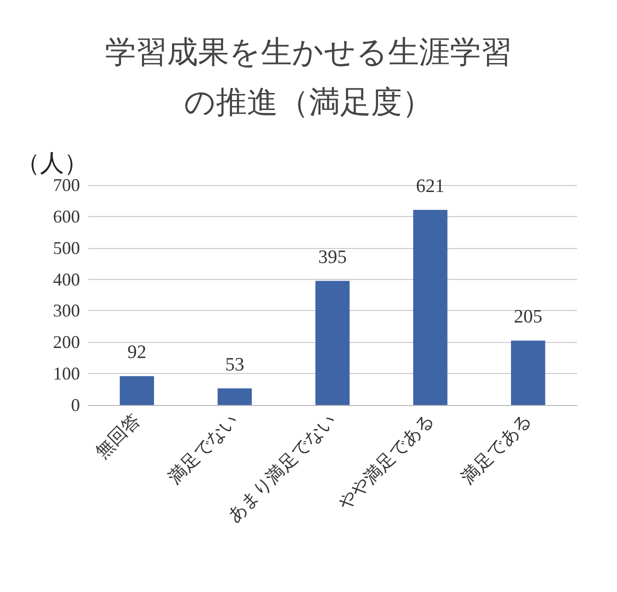 The image size is (617, 592). Describe the element at coordinates (66, 248) in the screenshot. I see `y-tick-label: 500` at that location.